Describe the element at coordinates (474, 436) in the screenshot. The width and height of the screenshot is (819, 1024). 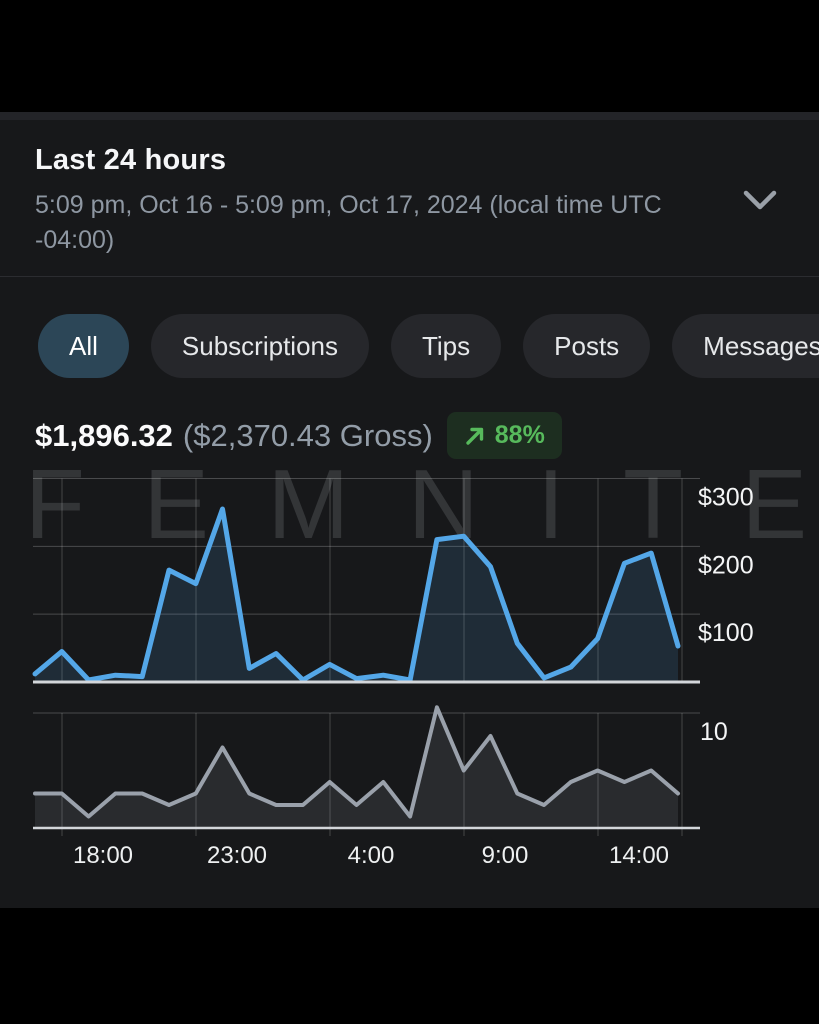
I see `arrow-up-right-icon` at that location.